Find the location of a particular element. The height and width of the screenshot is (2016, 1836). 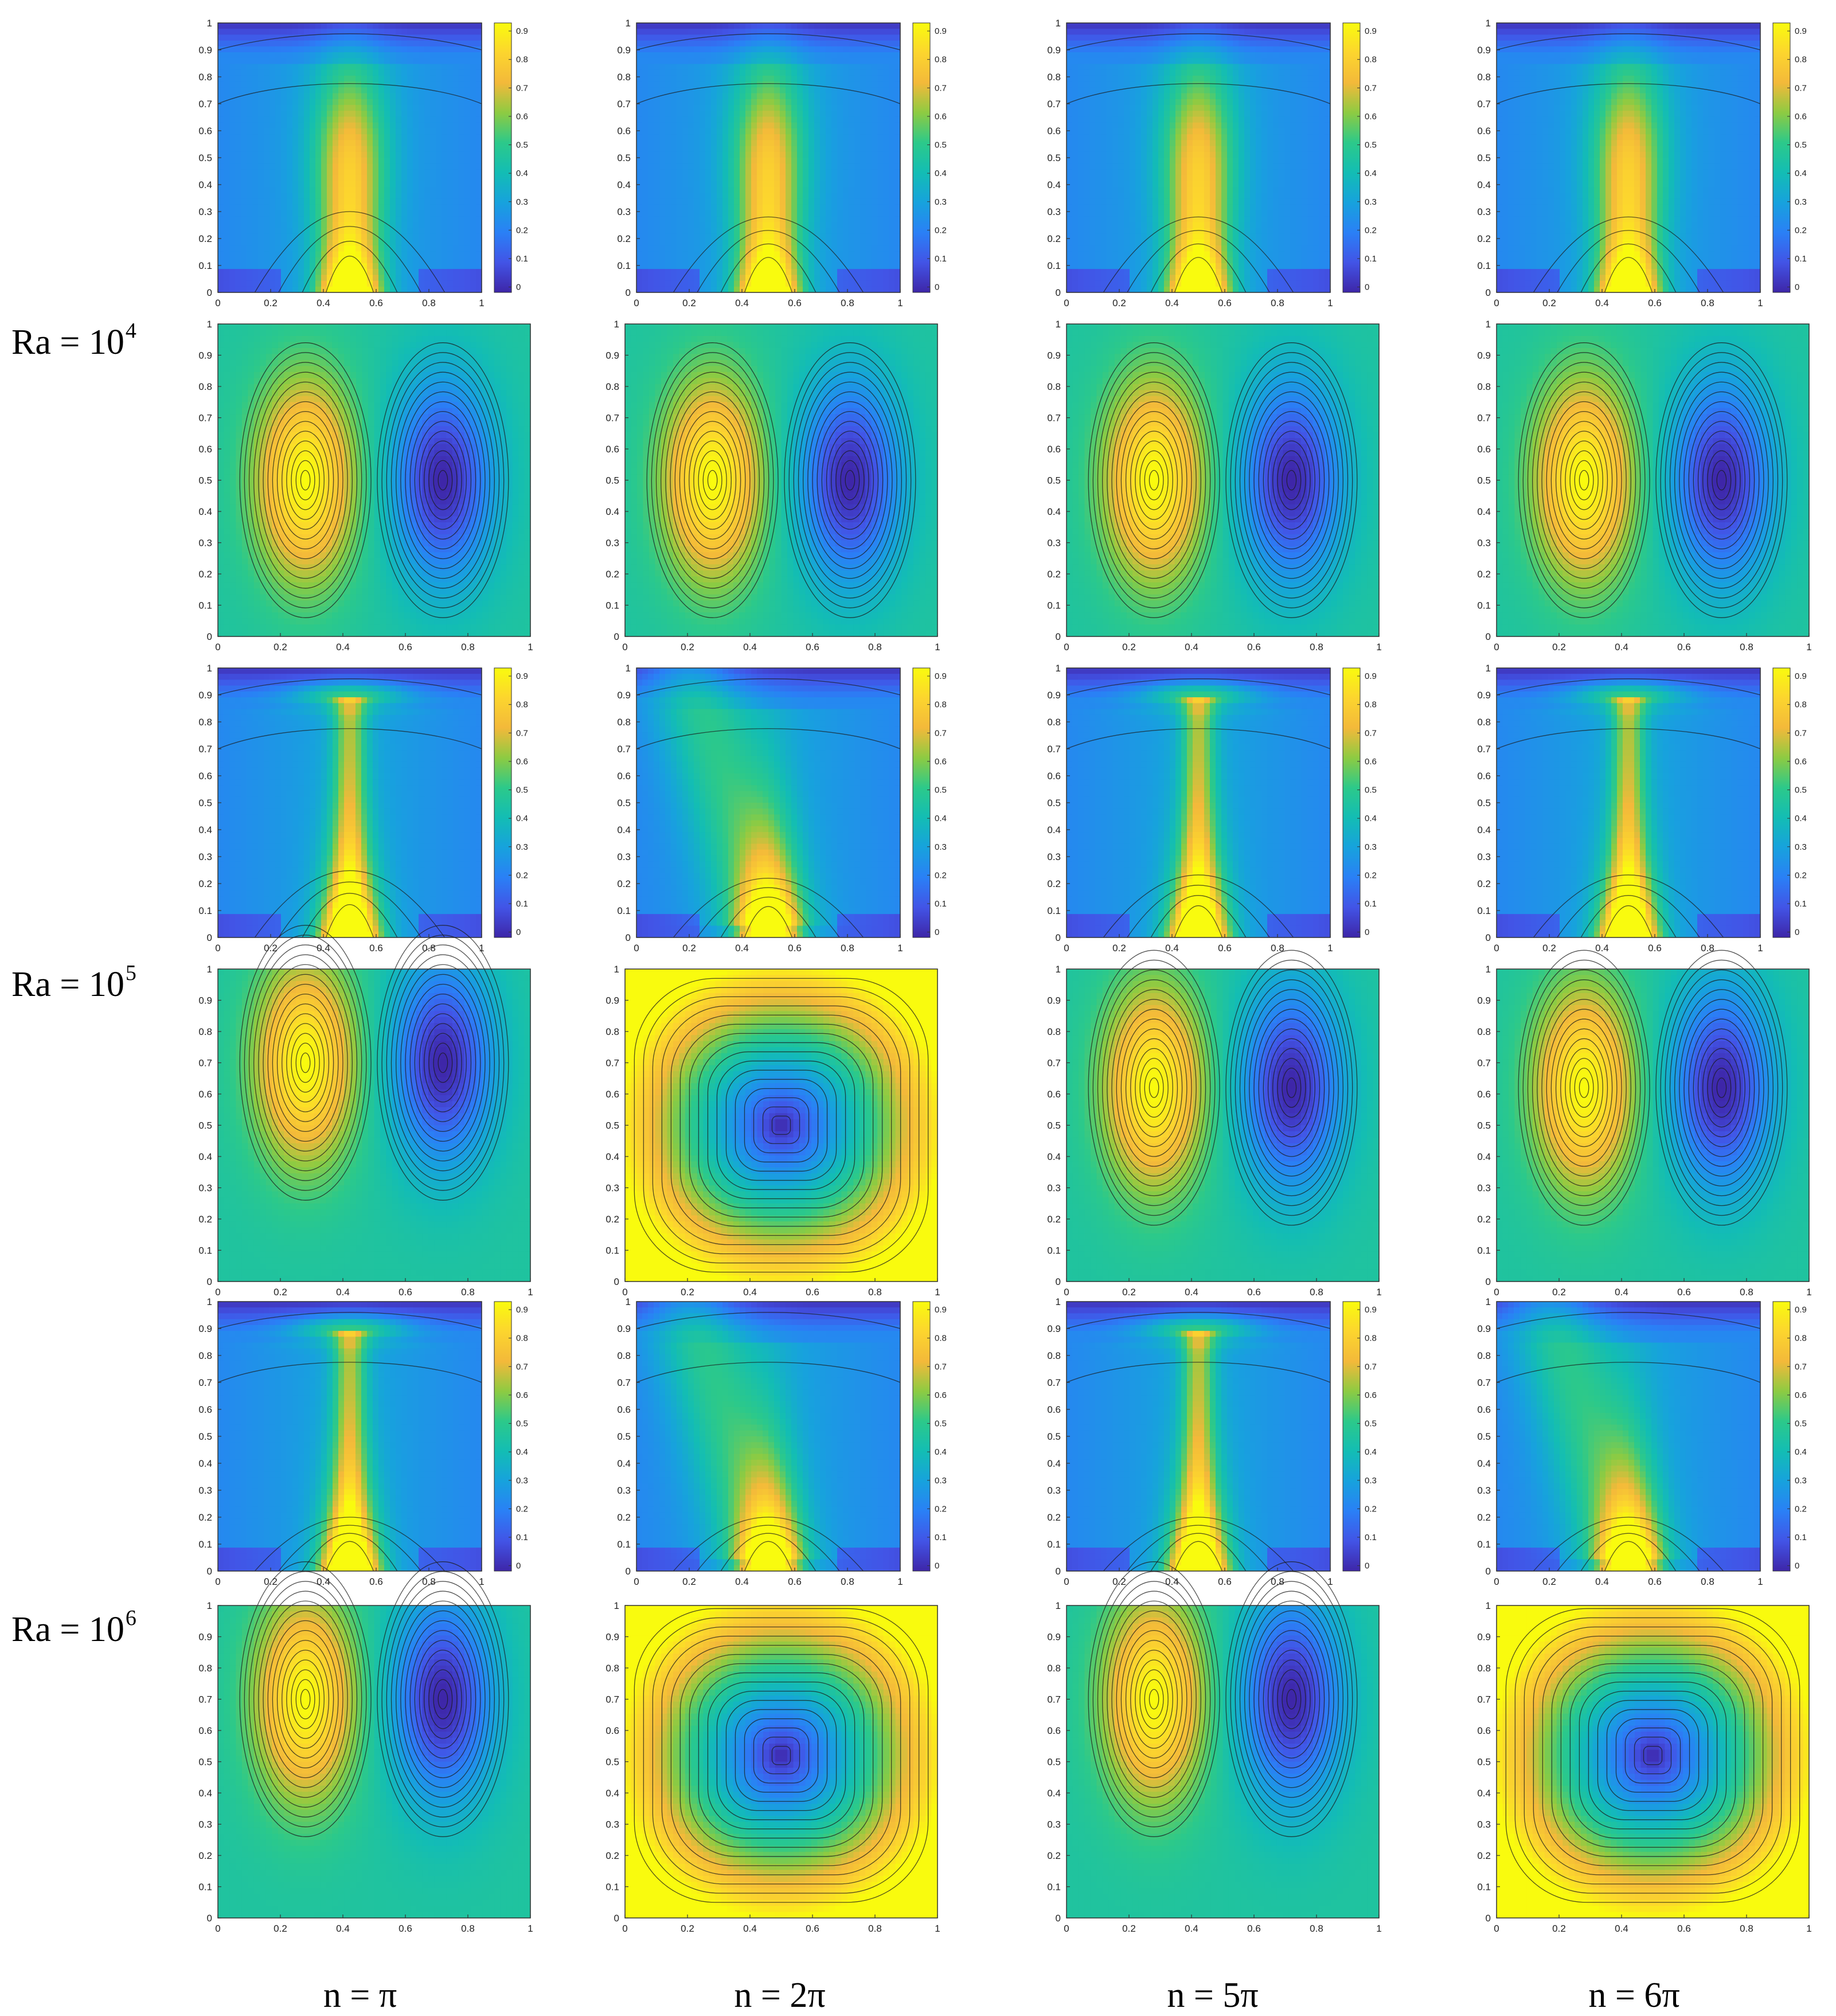

colorbar is located at coordinates (1351, 1436).